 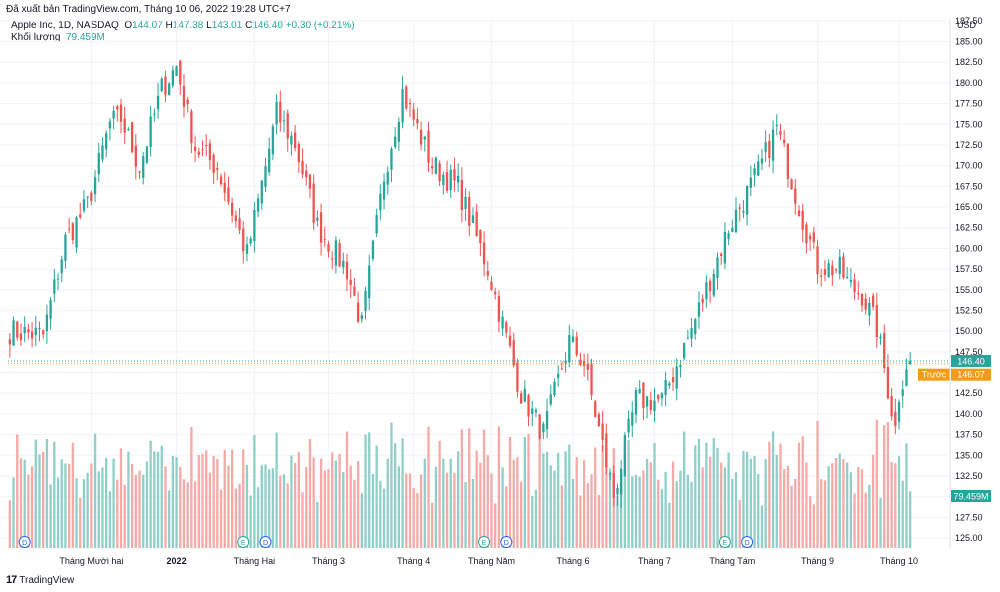 I want to click on y-tick-label: 160.00, so click(x=969, y=248).